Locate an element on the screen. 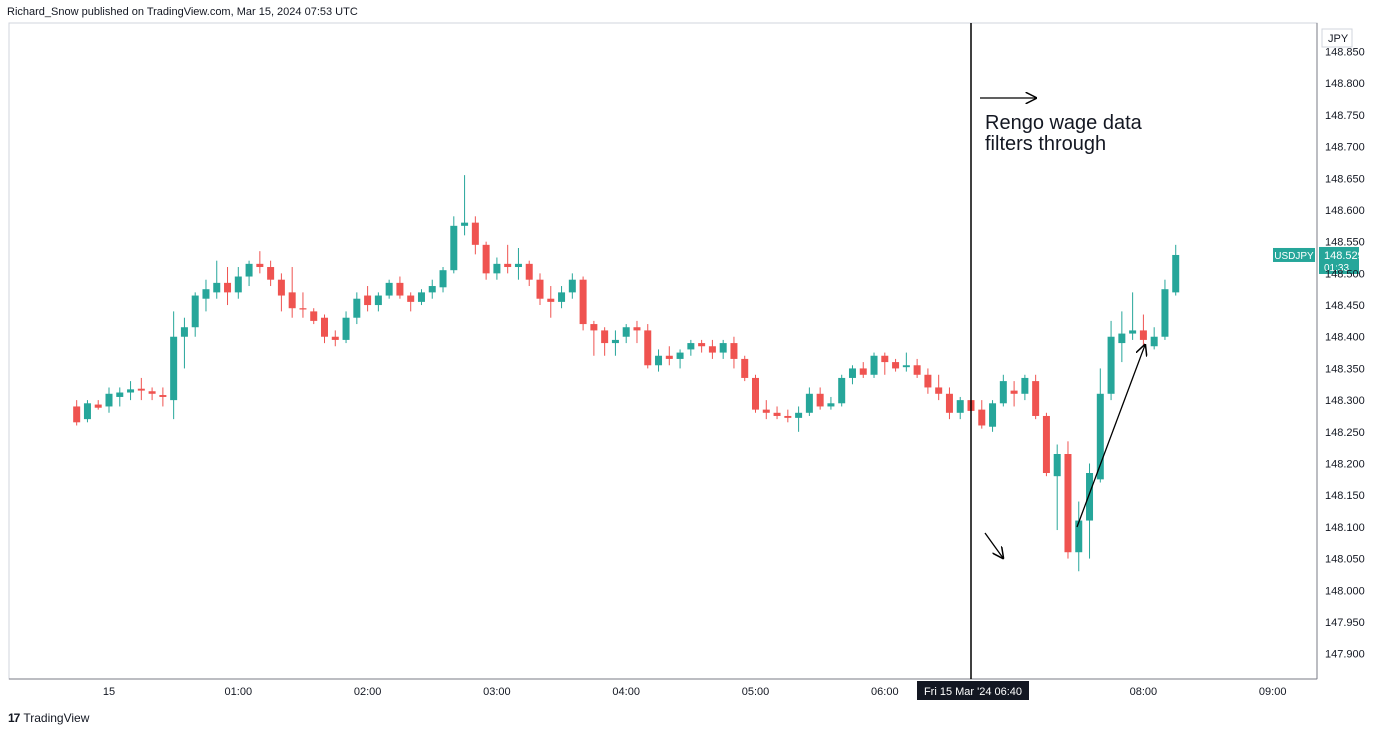 The image size is (1377, 739). currency-box is located at coordinates (1337, 38).